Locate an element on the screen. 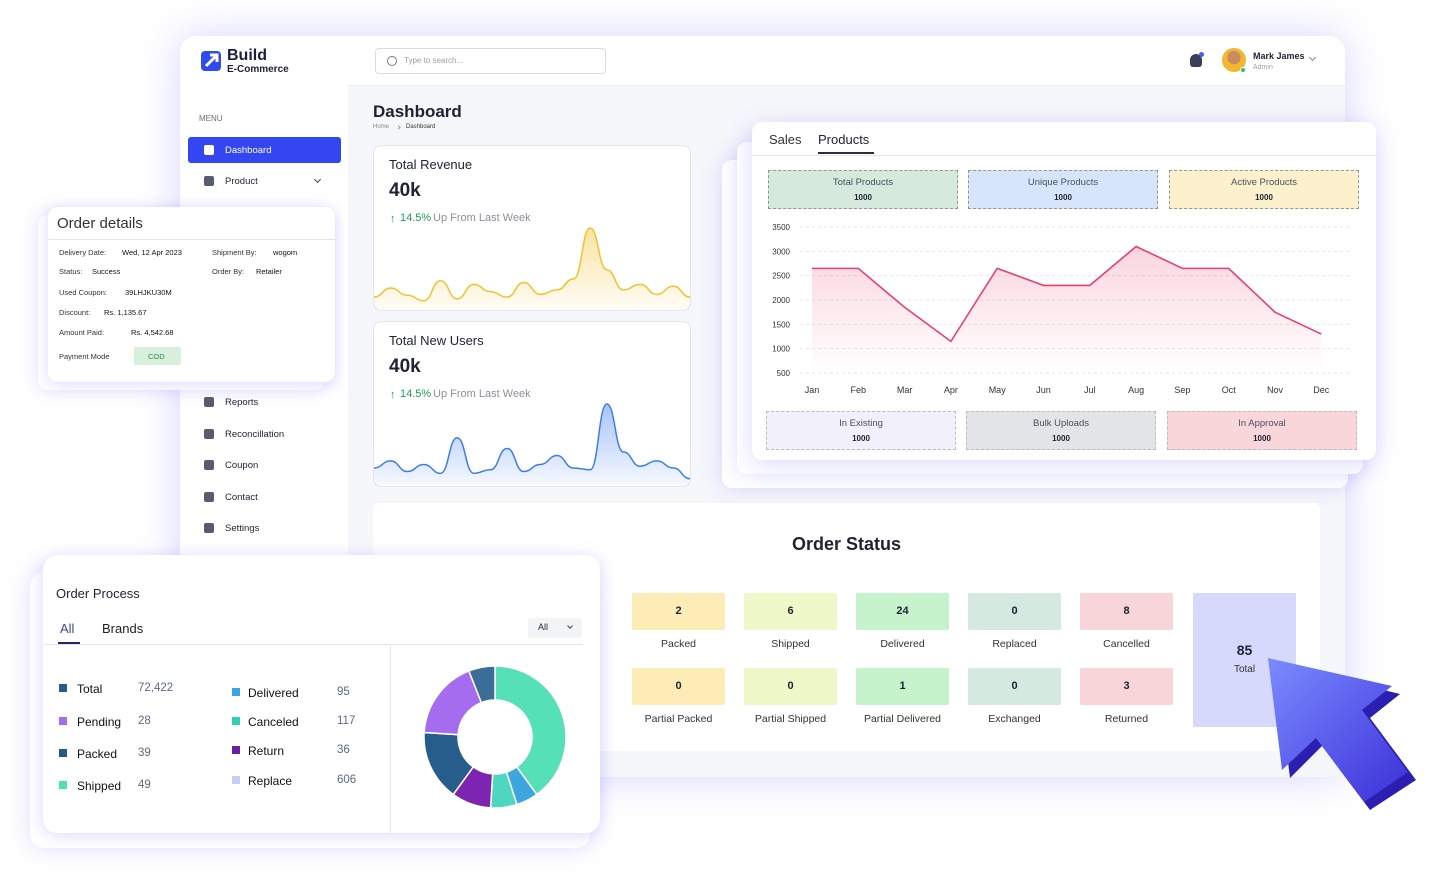 The height and width of the screenshot is (890, 1452). line-area is located at coordinates (1067, 309).